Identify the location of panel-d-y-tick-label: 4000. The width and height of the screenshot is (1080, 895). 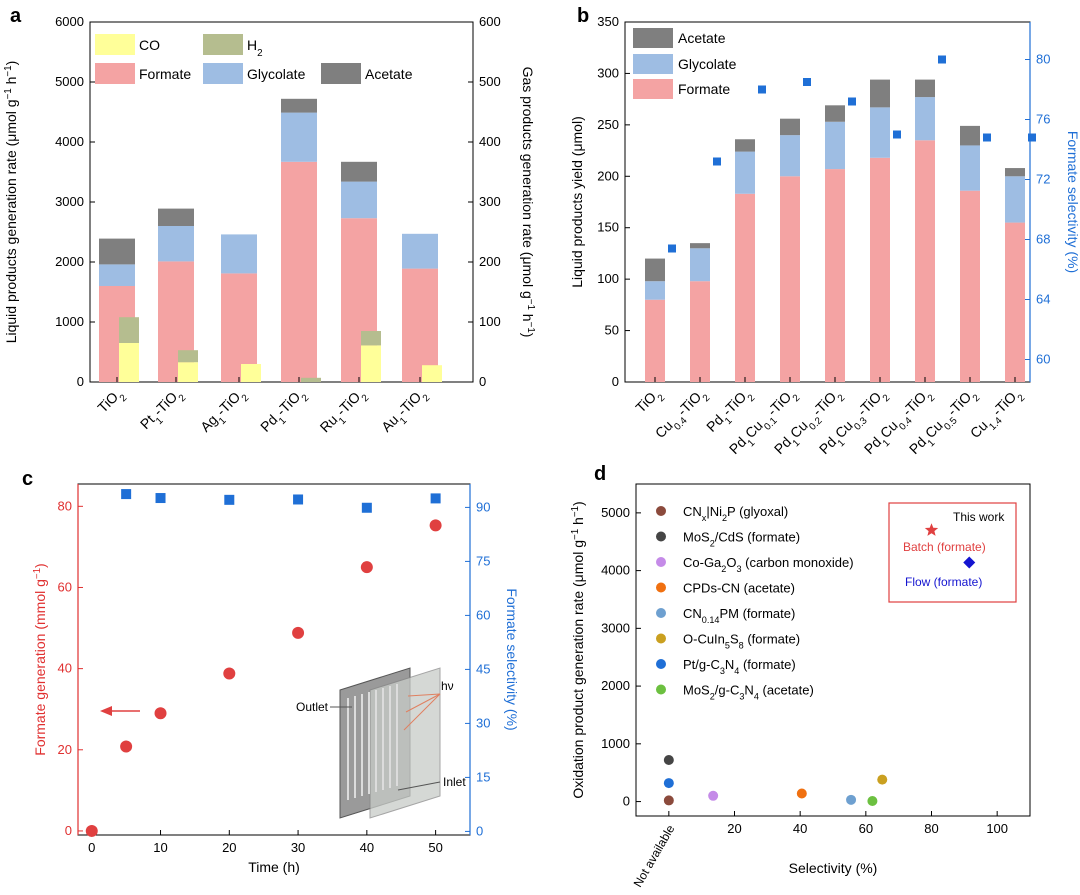
(615, 570).